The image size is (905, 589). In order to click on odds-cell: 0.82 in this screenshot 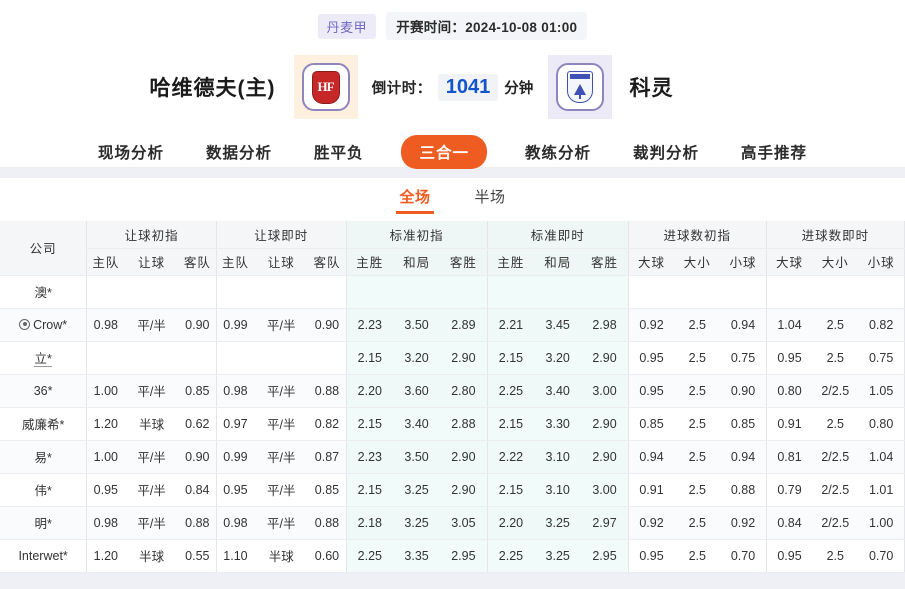, I will do `click(327, 424)`.